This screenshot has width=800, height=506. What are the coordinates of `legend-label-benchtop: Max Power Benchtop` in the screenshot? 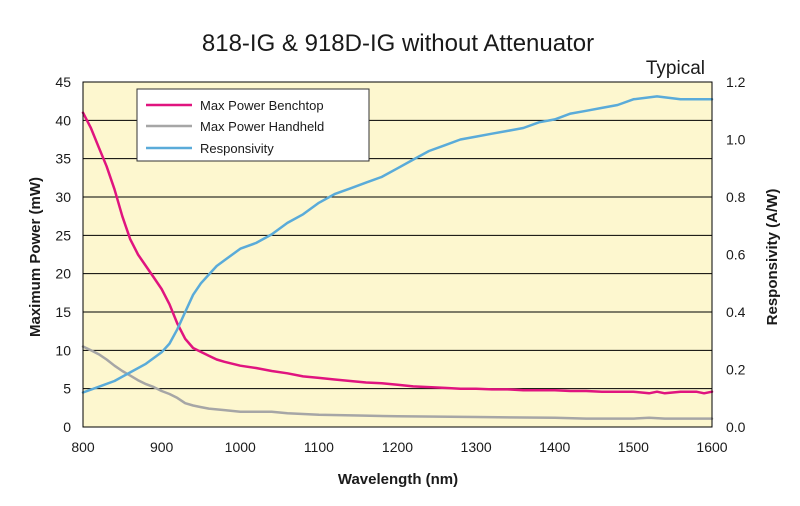 It's located at (262, 105).